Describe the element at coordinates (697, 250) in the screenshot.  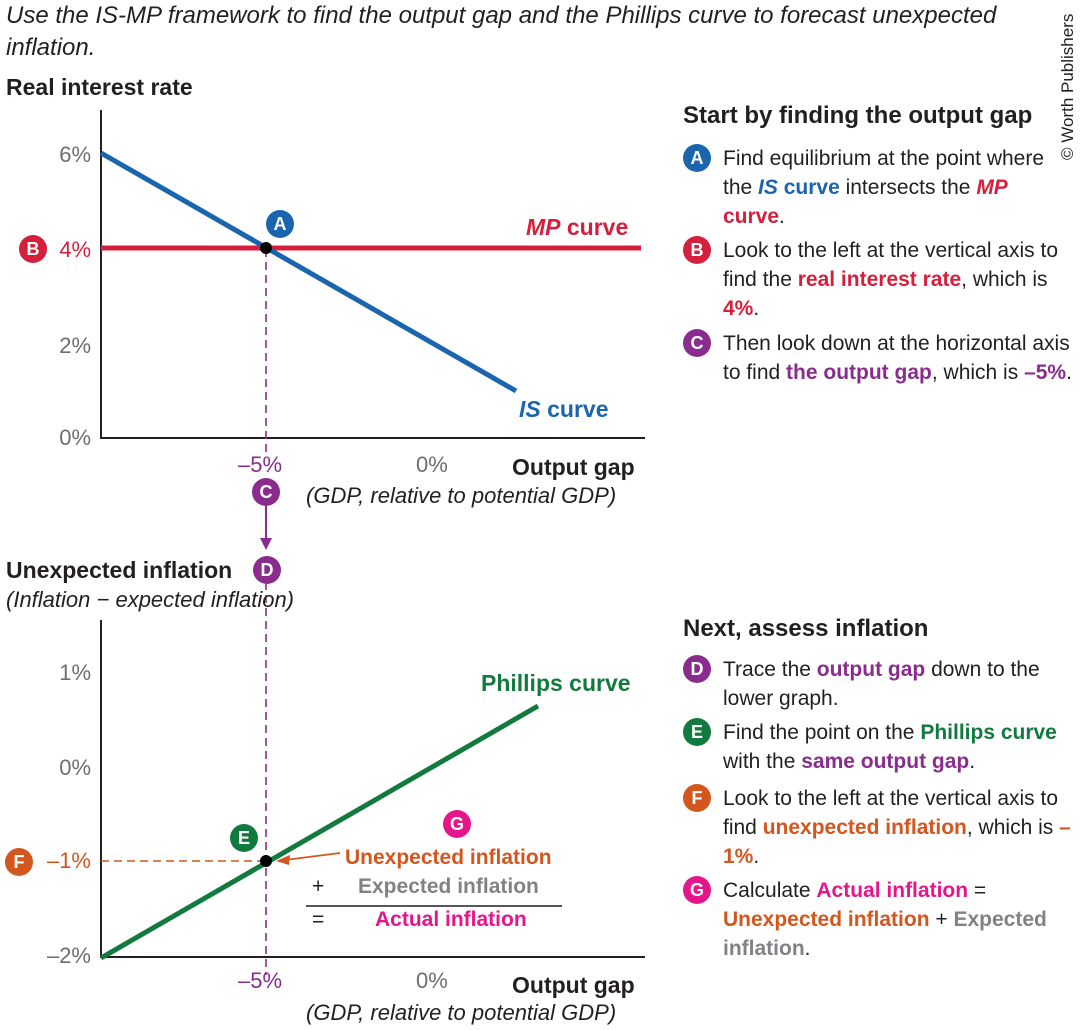
I see `badge-b: B` at that location.